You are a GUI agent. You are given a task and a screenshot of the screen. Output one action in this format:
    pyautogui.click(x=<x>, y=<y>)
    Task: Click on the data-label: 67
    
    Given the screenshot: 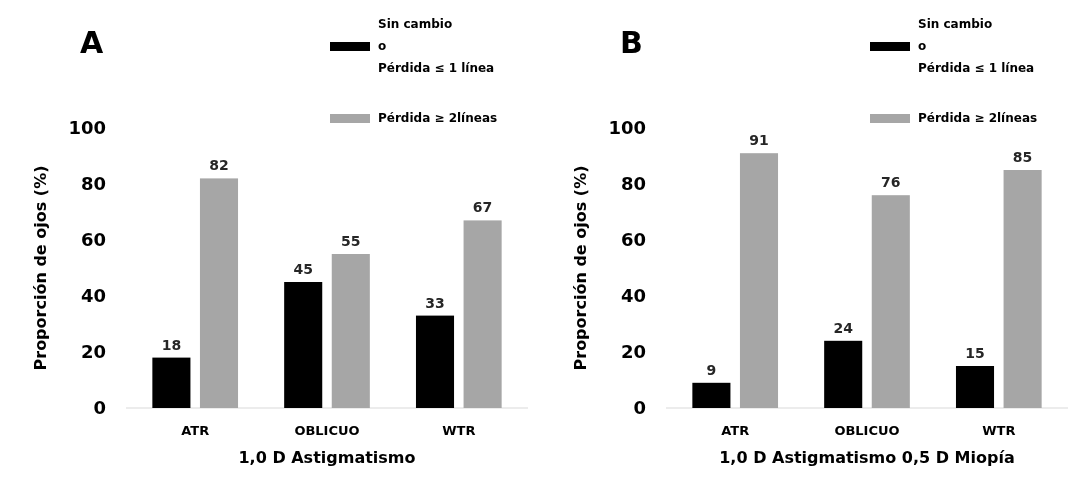 What is the action you would take?
    pyautogui.click(x=482, y=207)
    